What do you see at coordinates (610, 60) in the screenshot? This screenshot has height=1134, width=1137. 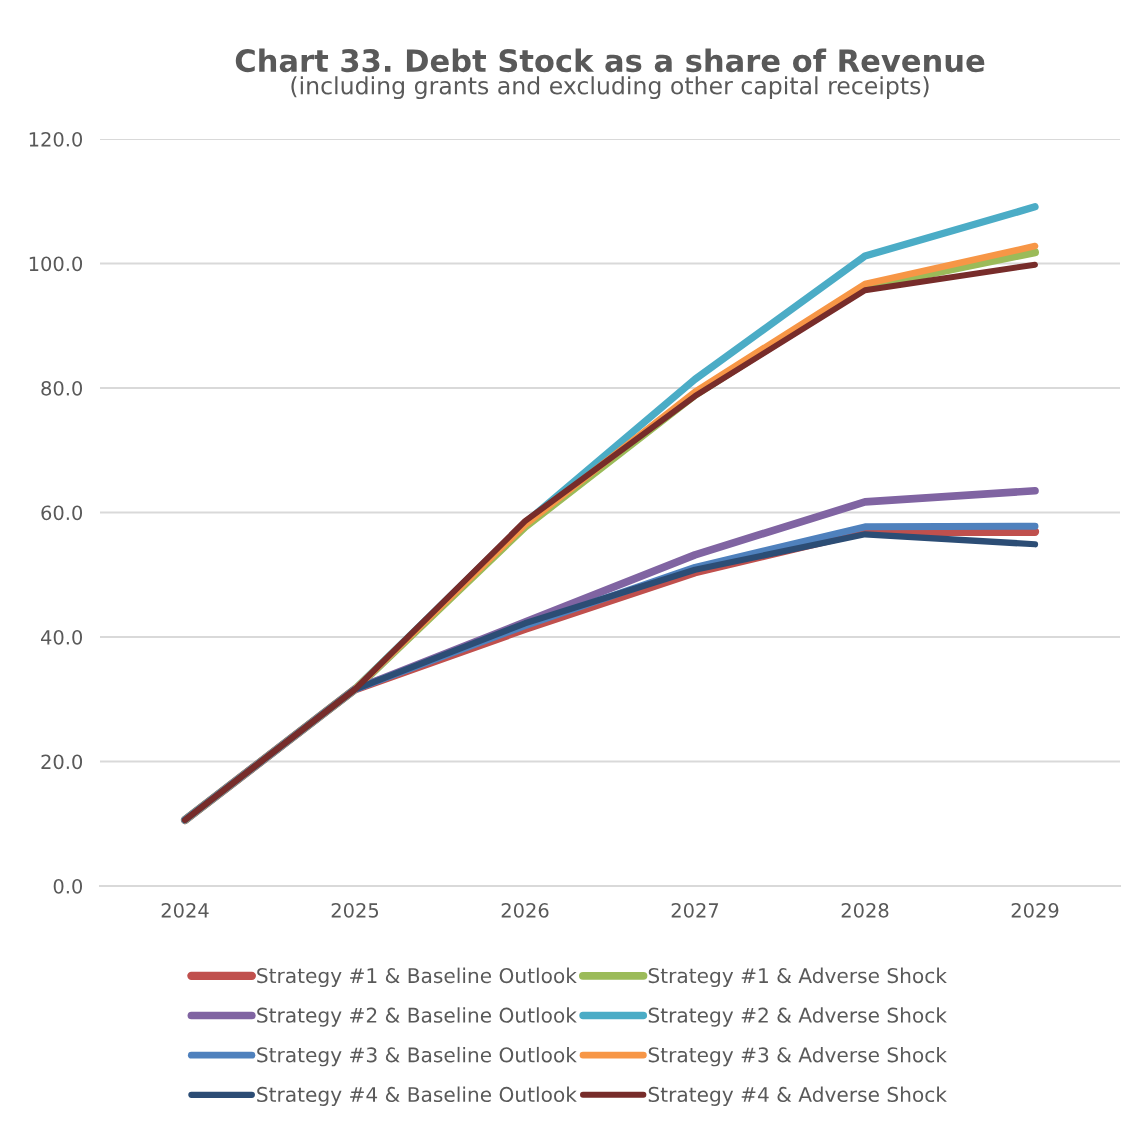 I see `chart-title: Chart 33. Debt Stock as a share of Revenue` at bounding box center [610, 60].